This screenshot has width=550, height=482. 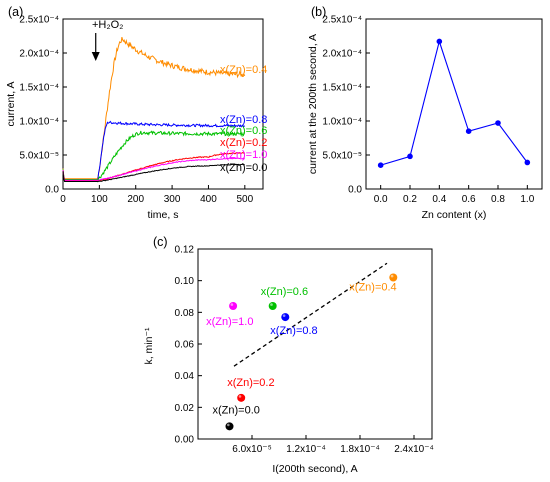 I want to click on panel-a-frame, so click(x=163, y=104).